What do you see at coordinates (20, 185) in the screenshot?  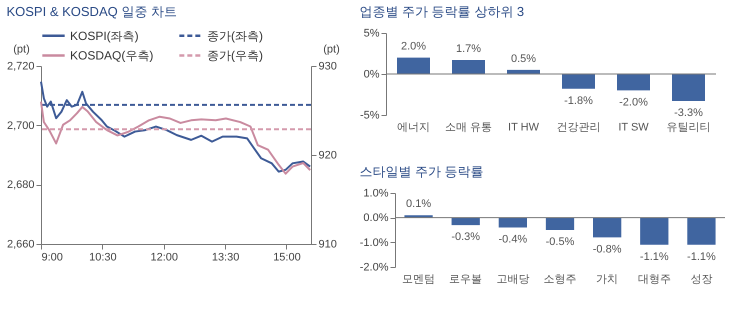 I see `y-tick-label: 2,680` at bounding box center [20, 185].